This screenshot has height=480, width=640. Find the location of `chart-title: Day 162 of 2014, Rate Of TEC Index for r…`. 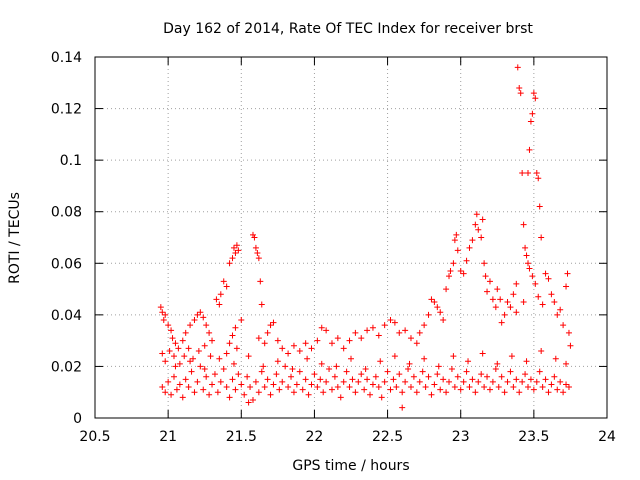

chart-title: Day 162 of 2014, Rate Of TEC Index for r… is located at coordinates (348, 29).